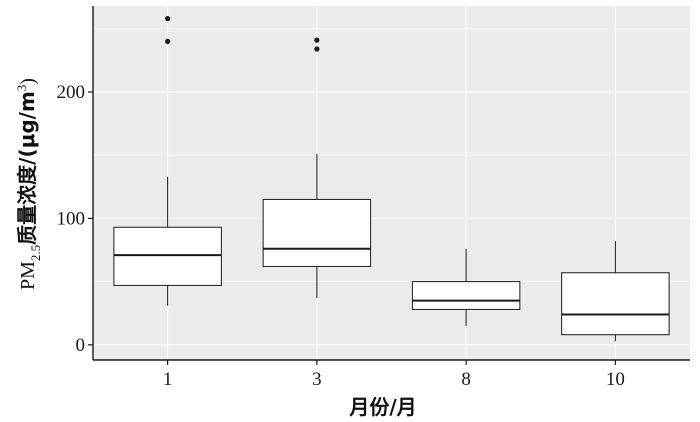 This screenshot has width=700, height=422. I want to click on y-axis-title-subscript: 2.5, so click(35, 253).